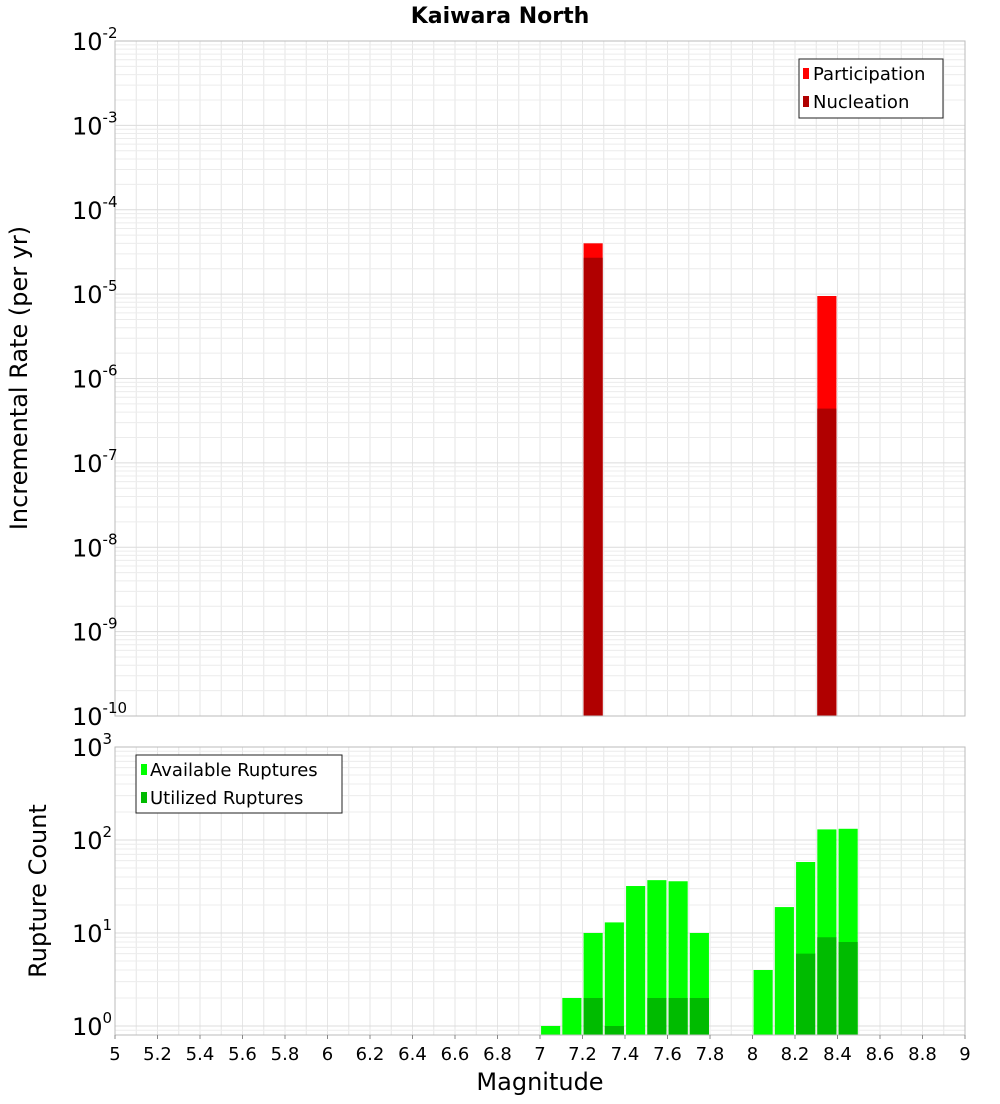 The height and width of the screenshot is (1104, 1000). I want to click on top-legend: Participation Nucleation, so click(871, 88).